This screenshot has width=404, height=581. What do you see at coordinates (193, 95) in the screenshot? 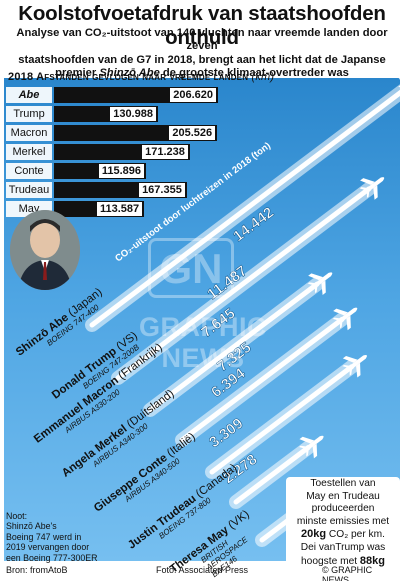
I see `distance-bar-value: 206.620` at bounding box center [193, 95].